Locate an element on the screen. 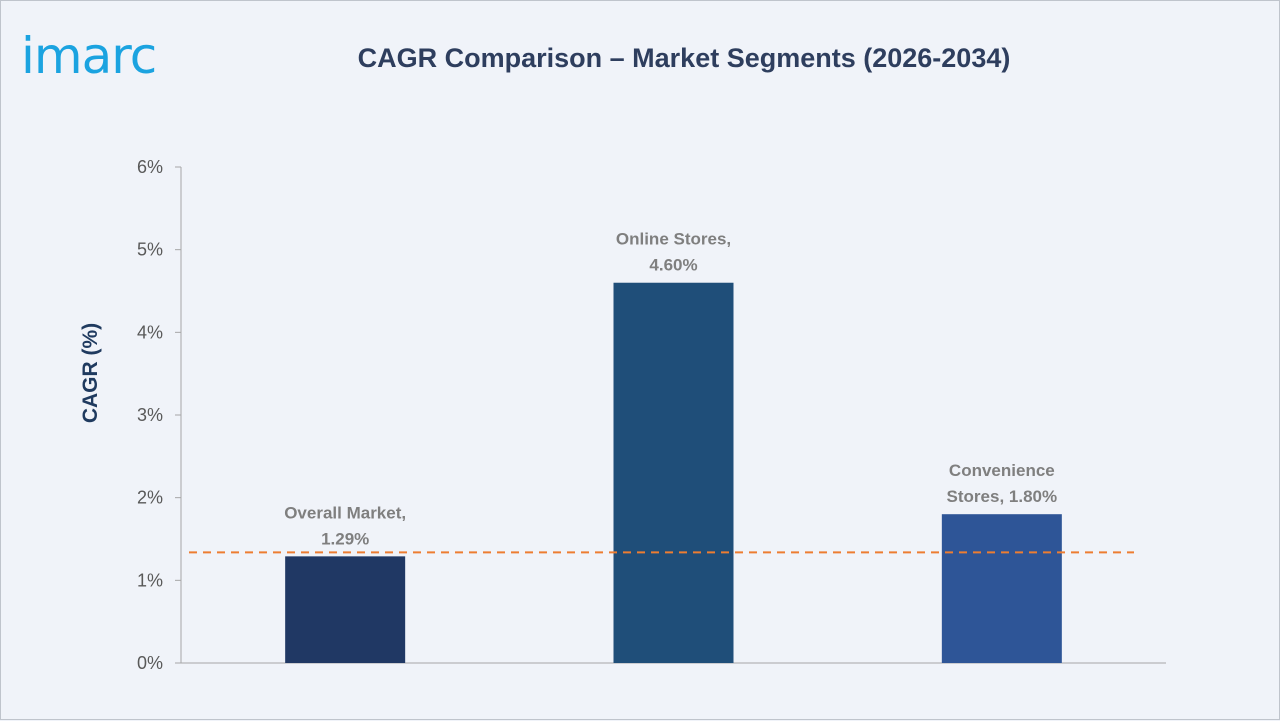 Image resolution: width=1280 pixels, height=721 pixels. y-tick-label: 0% is located at coordinates (150, 663).